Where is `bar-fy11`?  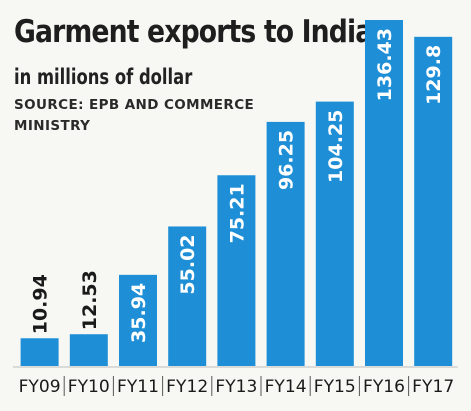 bar-fy11 is located at coordinates (138, 320).